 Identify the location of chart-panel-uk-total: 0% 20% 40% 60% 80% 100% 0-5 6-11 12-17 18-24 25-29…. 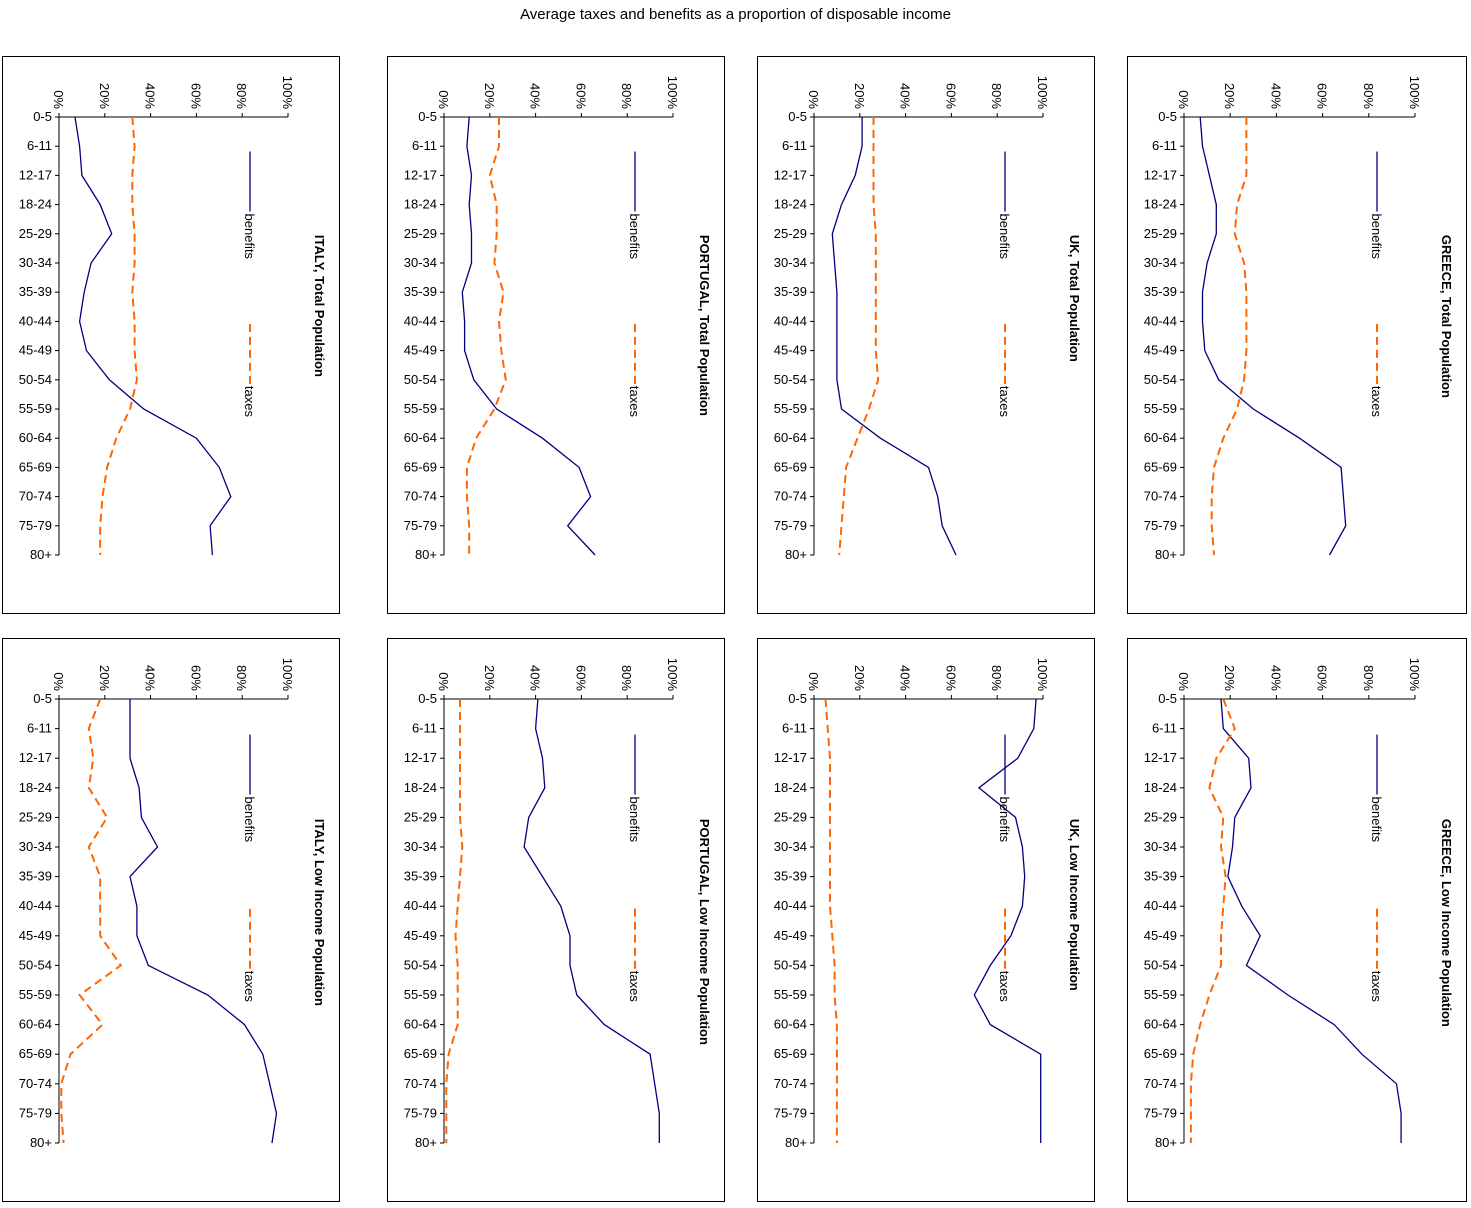
(926, 335).